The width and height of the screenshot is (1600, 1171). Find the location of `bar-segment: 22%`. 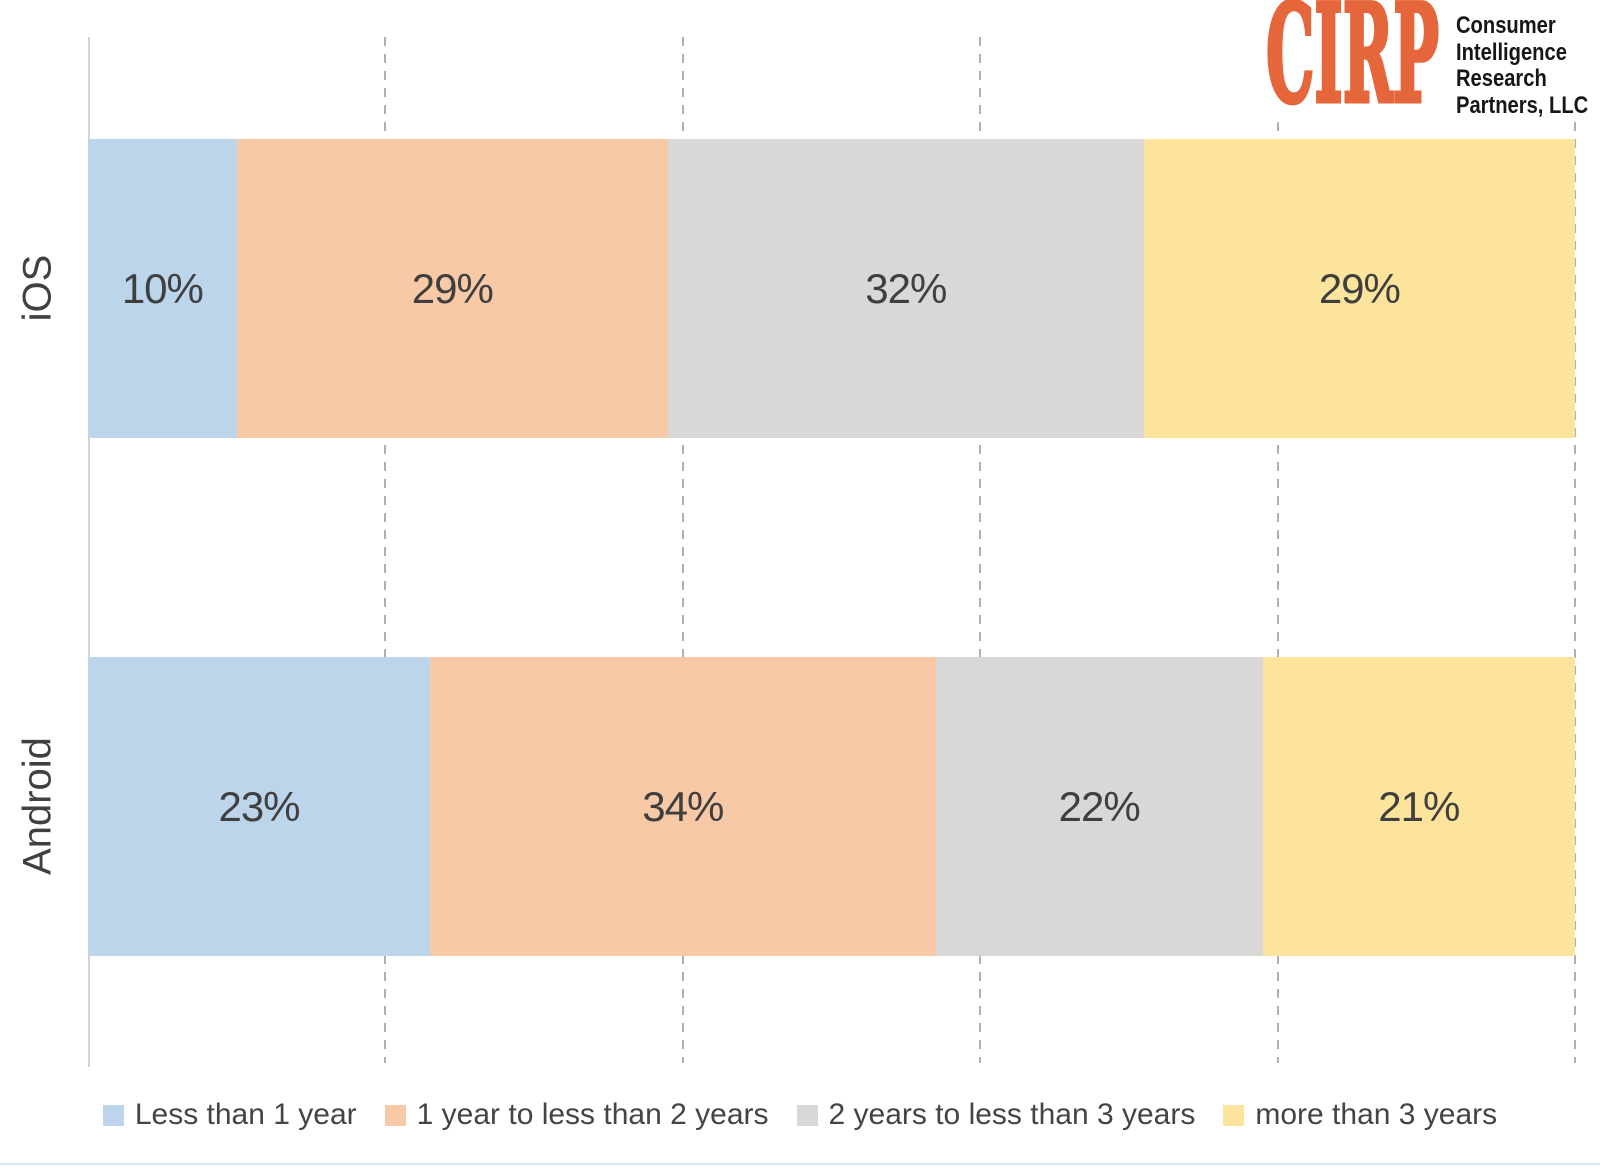

bar-segment: 22% is located at coordinates (1099, 806).